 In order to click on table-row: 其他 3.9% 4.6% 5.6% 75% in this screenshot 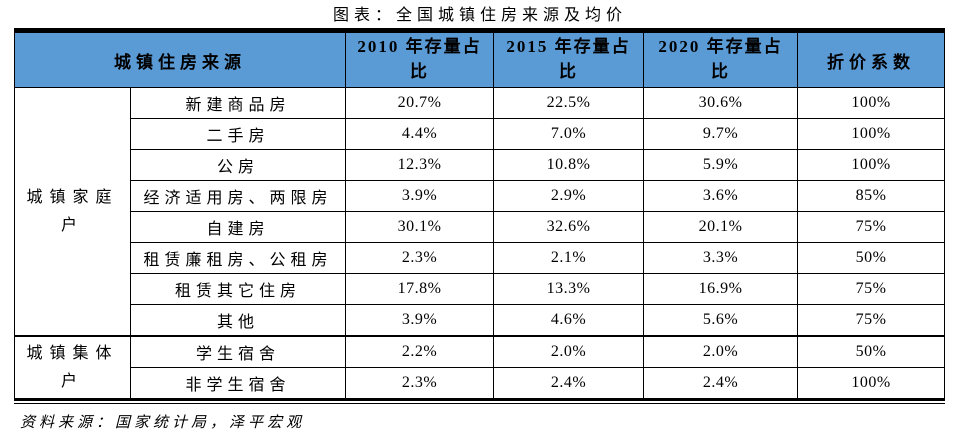, I will do `click(480, 320)`.